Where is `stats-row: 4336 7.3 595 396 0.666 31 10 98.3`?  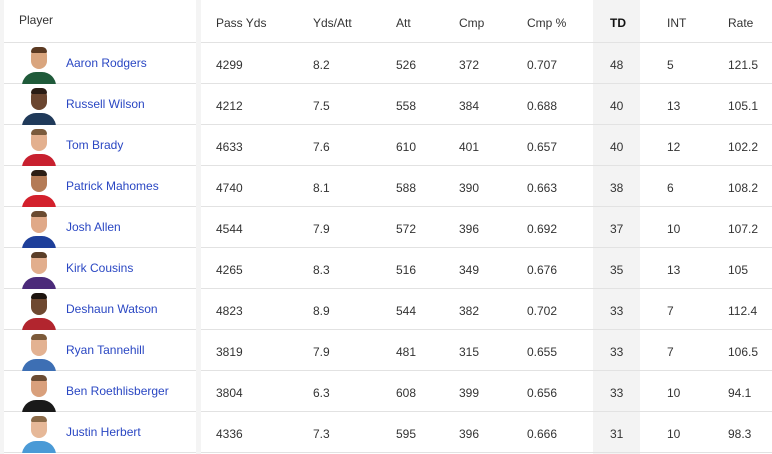
stats-row: 4336 7.3 595 396 0.666 31 10 98.3 is located at coordinates (486, 432).